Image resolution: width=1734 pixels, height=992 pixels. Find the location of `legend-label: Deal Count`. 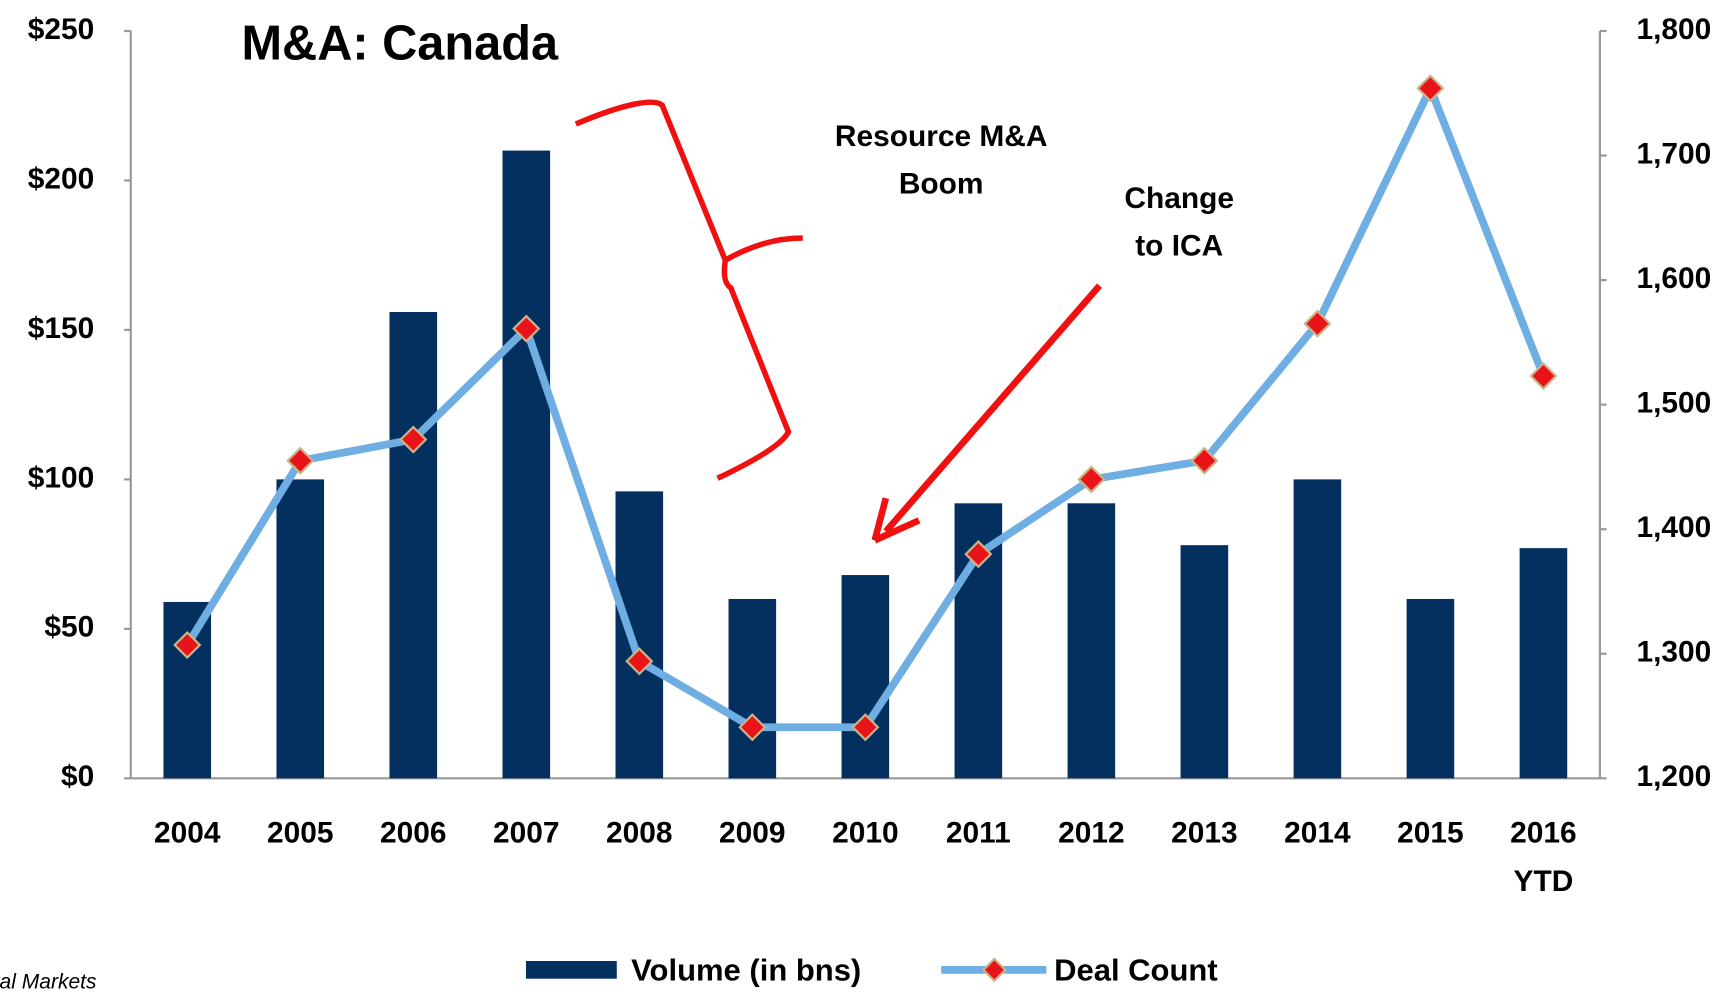

legend-label: Deal Count is located at coordinates (1136, 969).